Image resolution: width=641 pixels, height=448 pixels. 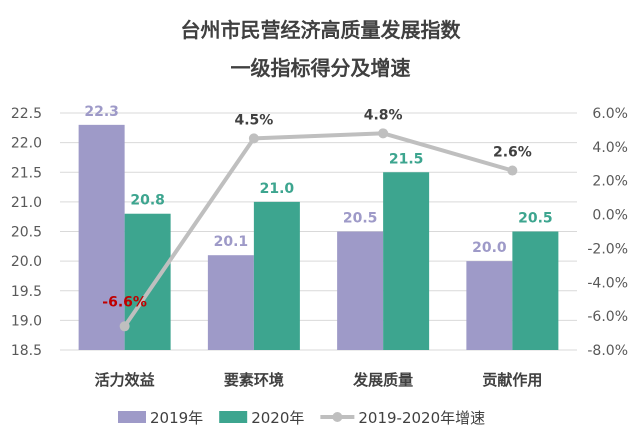 I want to click on x-tick-label: 发展质量, so click(x=382, y=380).